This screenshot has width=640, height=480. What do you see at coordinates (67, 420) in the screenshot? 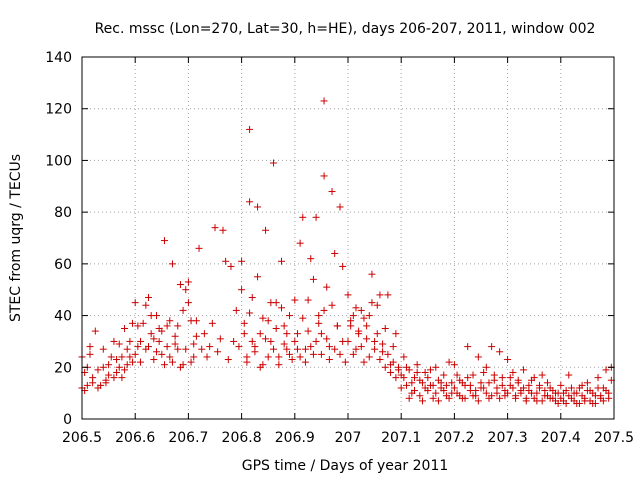
I see `y-tick-label: 0` at bounding box center [67, 420].